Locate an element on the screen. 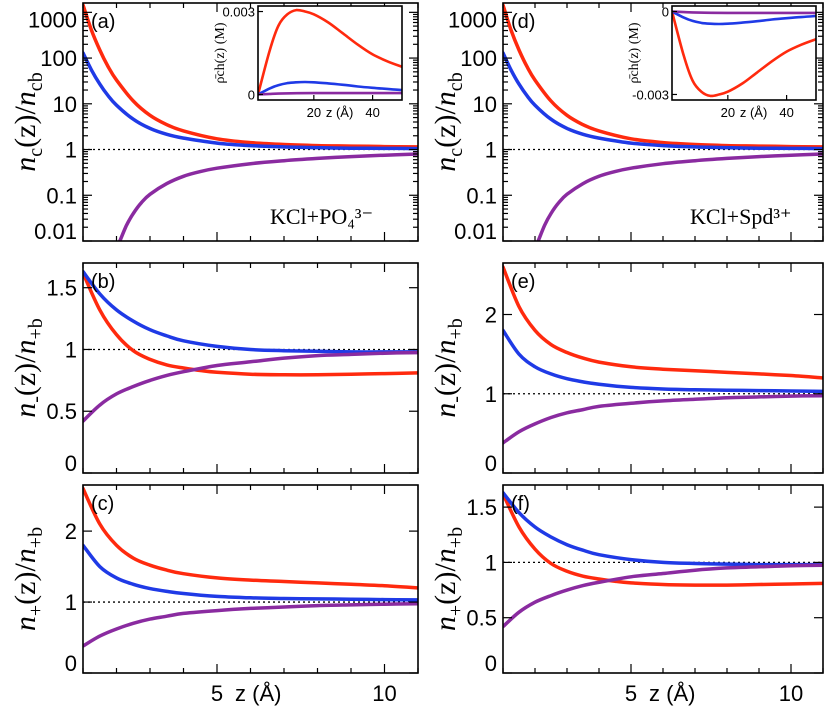 The image size is (830, 711). x-axis-label: z (Å) is located at coordinates (258, 693).